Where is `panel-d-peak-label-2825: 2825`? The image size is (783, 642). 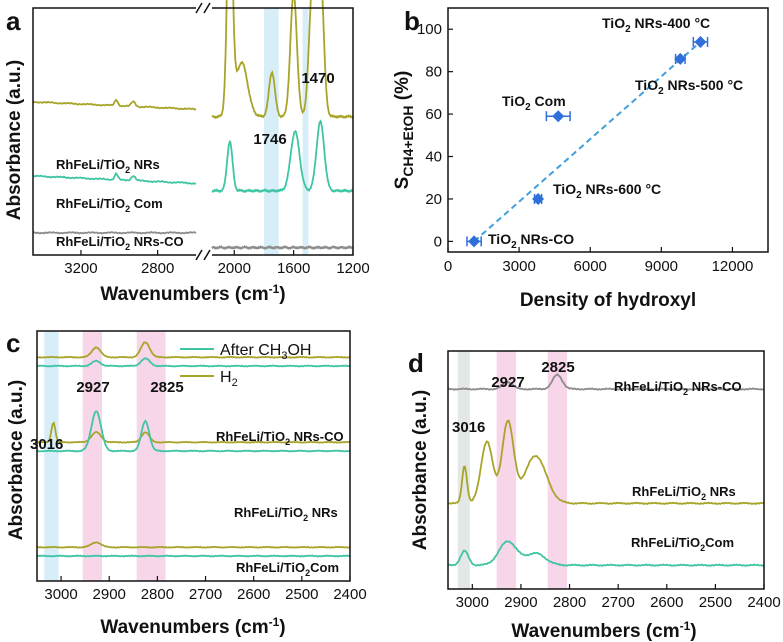 panel-d-peak-label-2825: 2825 is located at coordinates (557, 367).